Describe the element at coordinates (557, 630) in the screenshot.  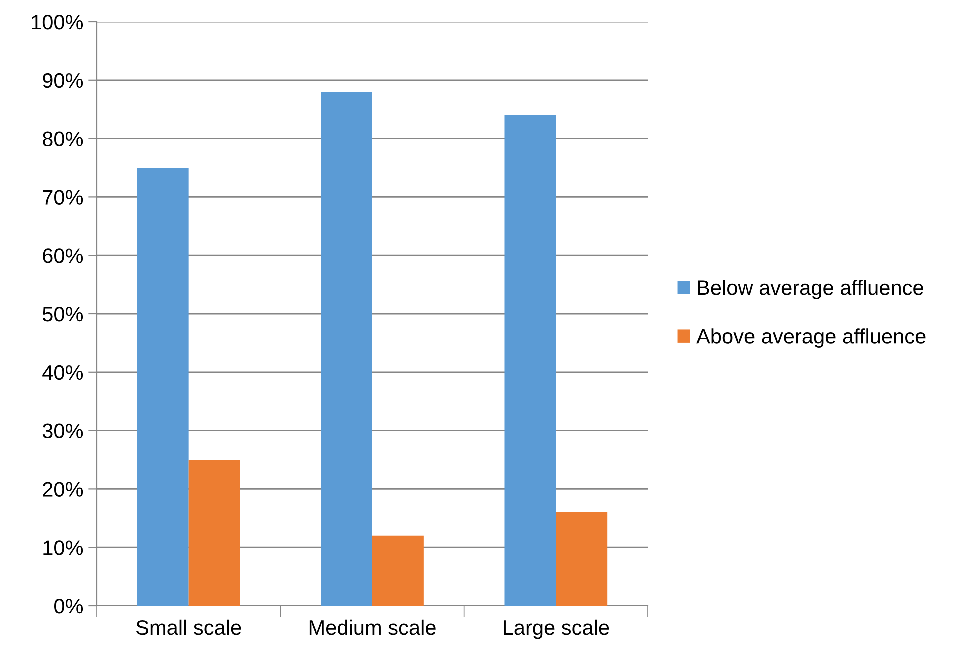
I see `x-tick-label: Large scale` at that location.